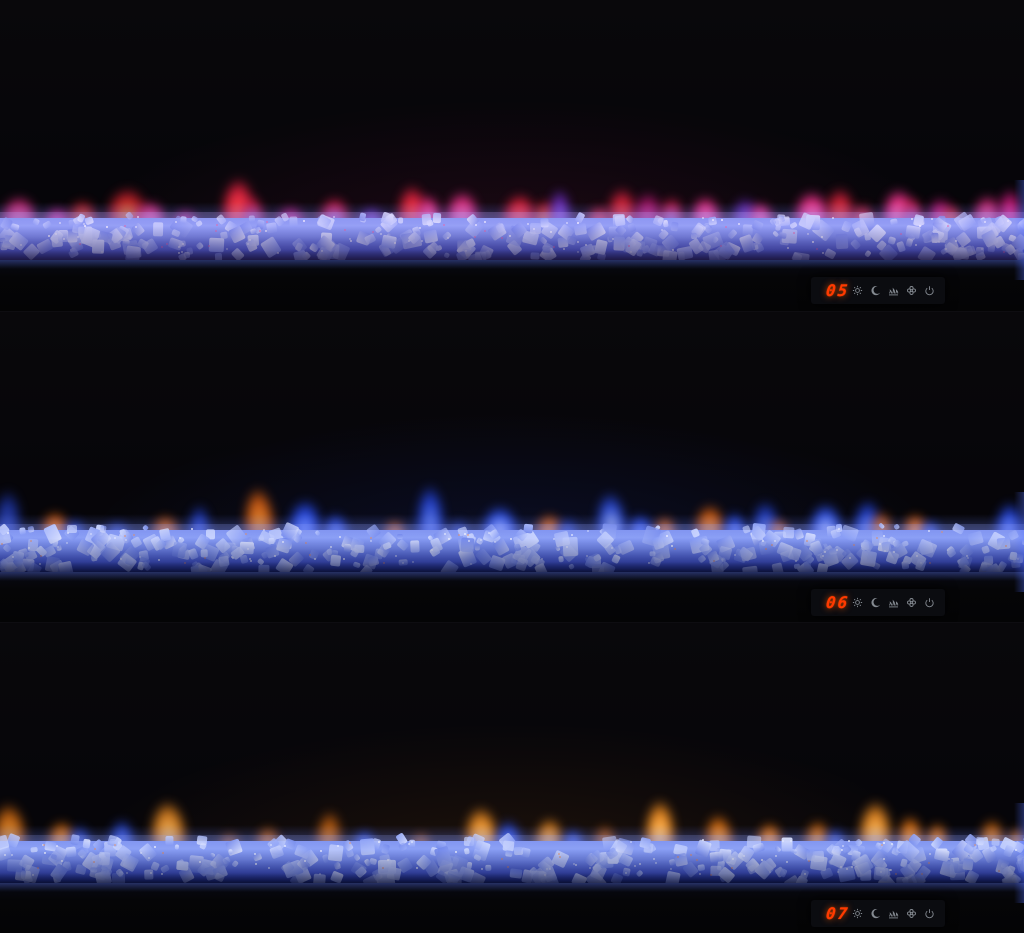 The image size is (1024, 933). I want to click on flame-setting-readout: 05, so click(838, 290).